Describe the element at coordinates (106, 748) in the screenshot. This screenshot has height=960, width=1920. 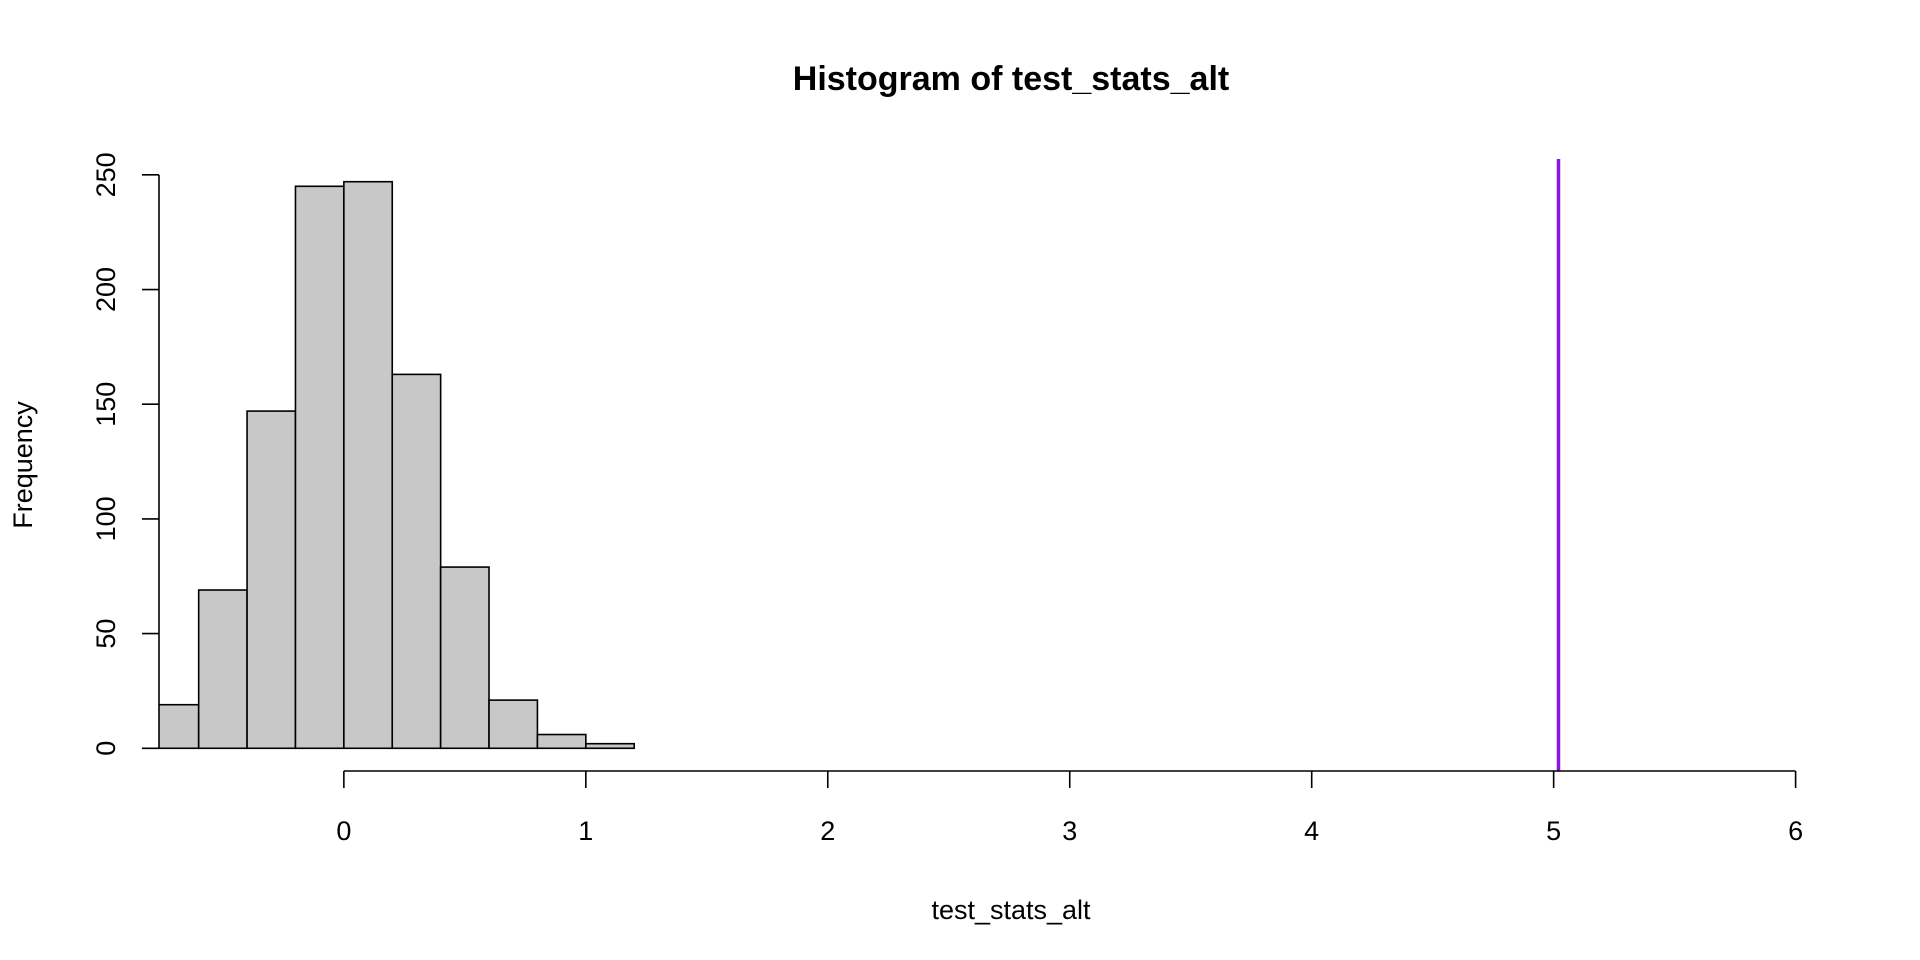
I see `y-tick-label: 0` at that location.